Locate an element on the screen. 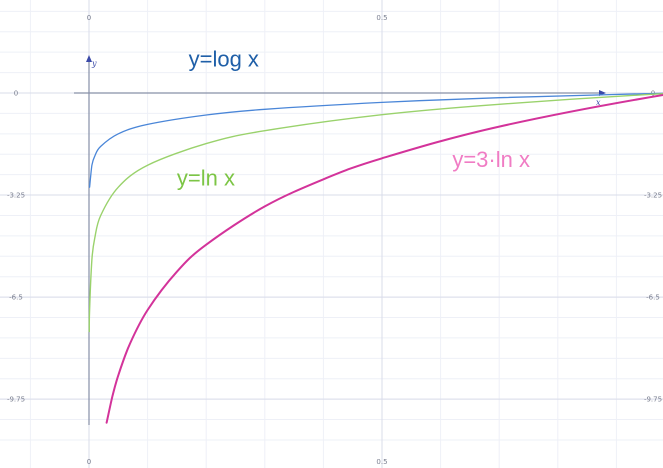 Image resolution: width=663 pixels, height=468 pixels. x-tick-label-bottom: 0 is located at coordinates (89, 462).